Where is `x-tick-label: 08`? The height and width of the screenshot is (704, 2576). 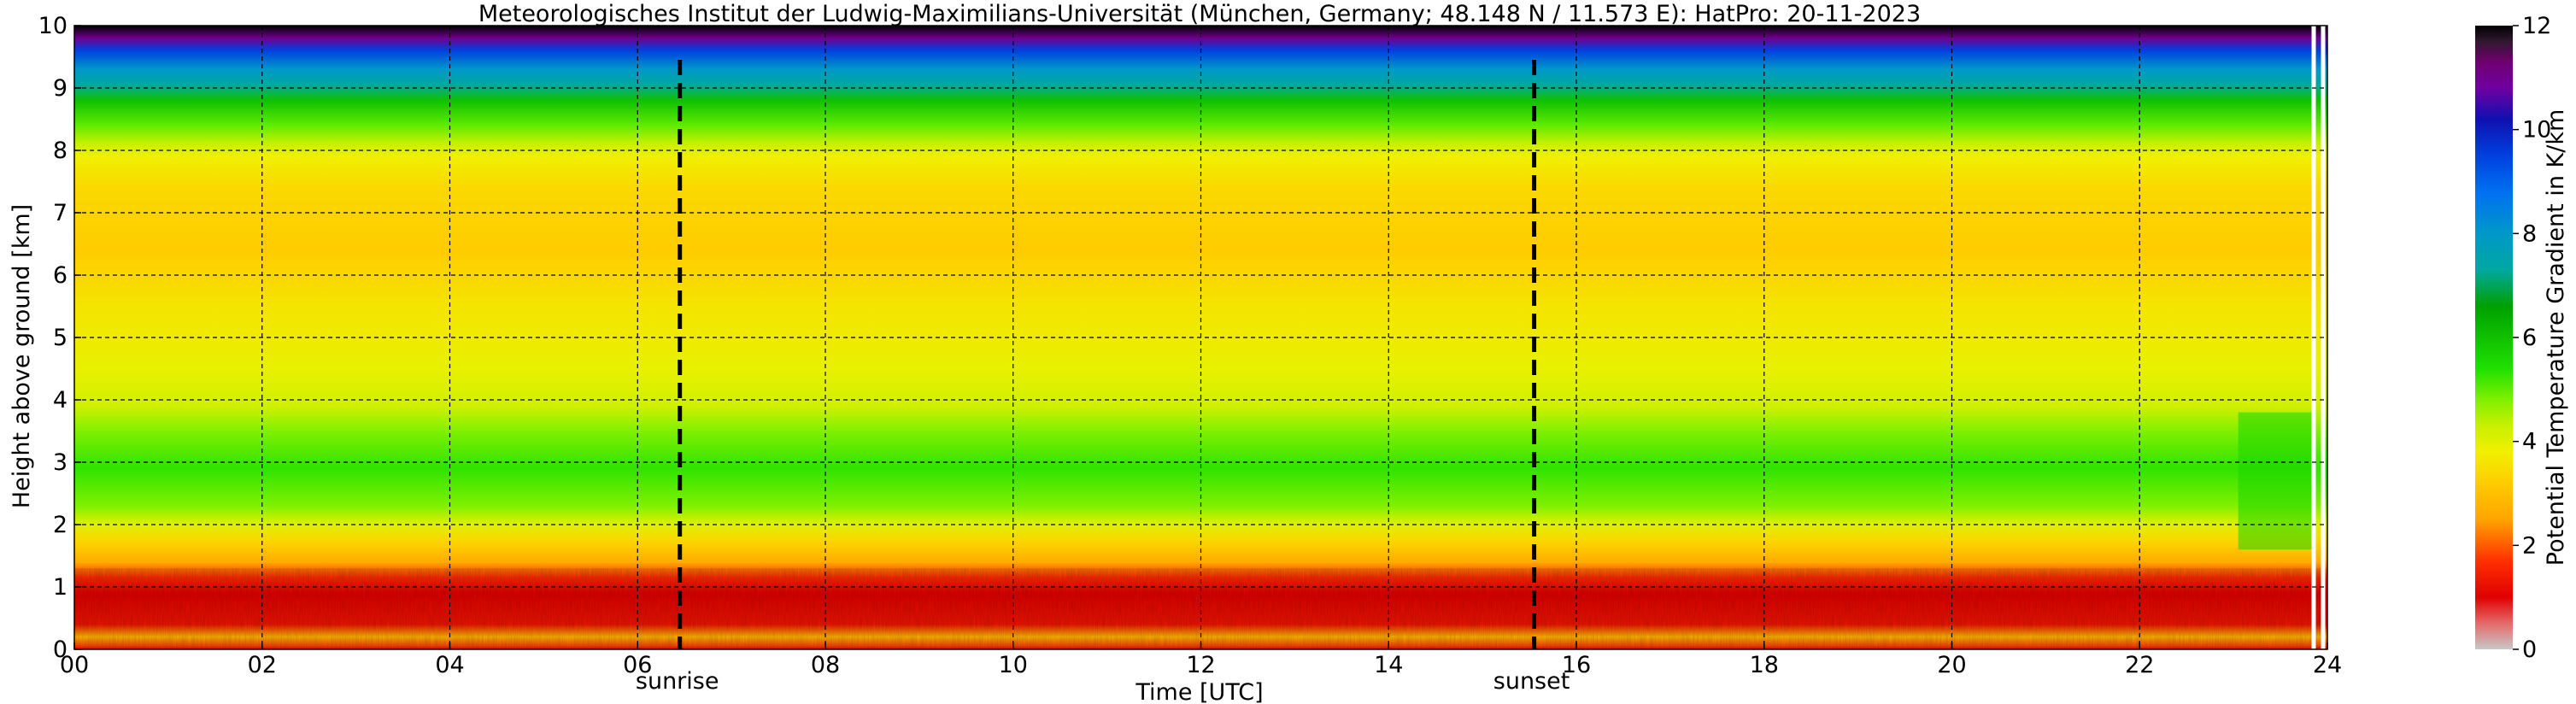
x-tick-label: 08 is located at coordinates (825, 665).